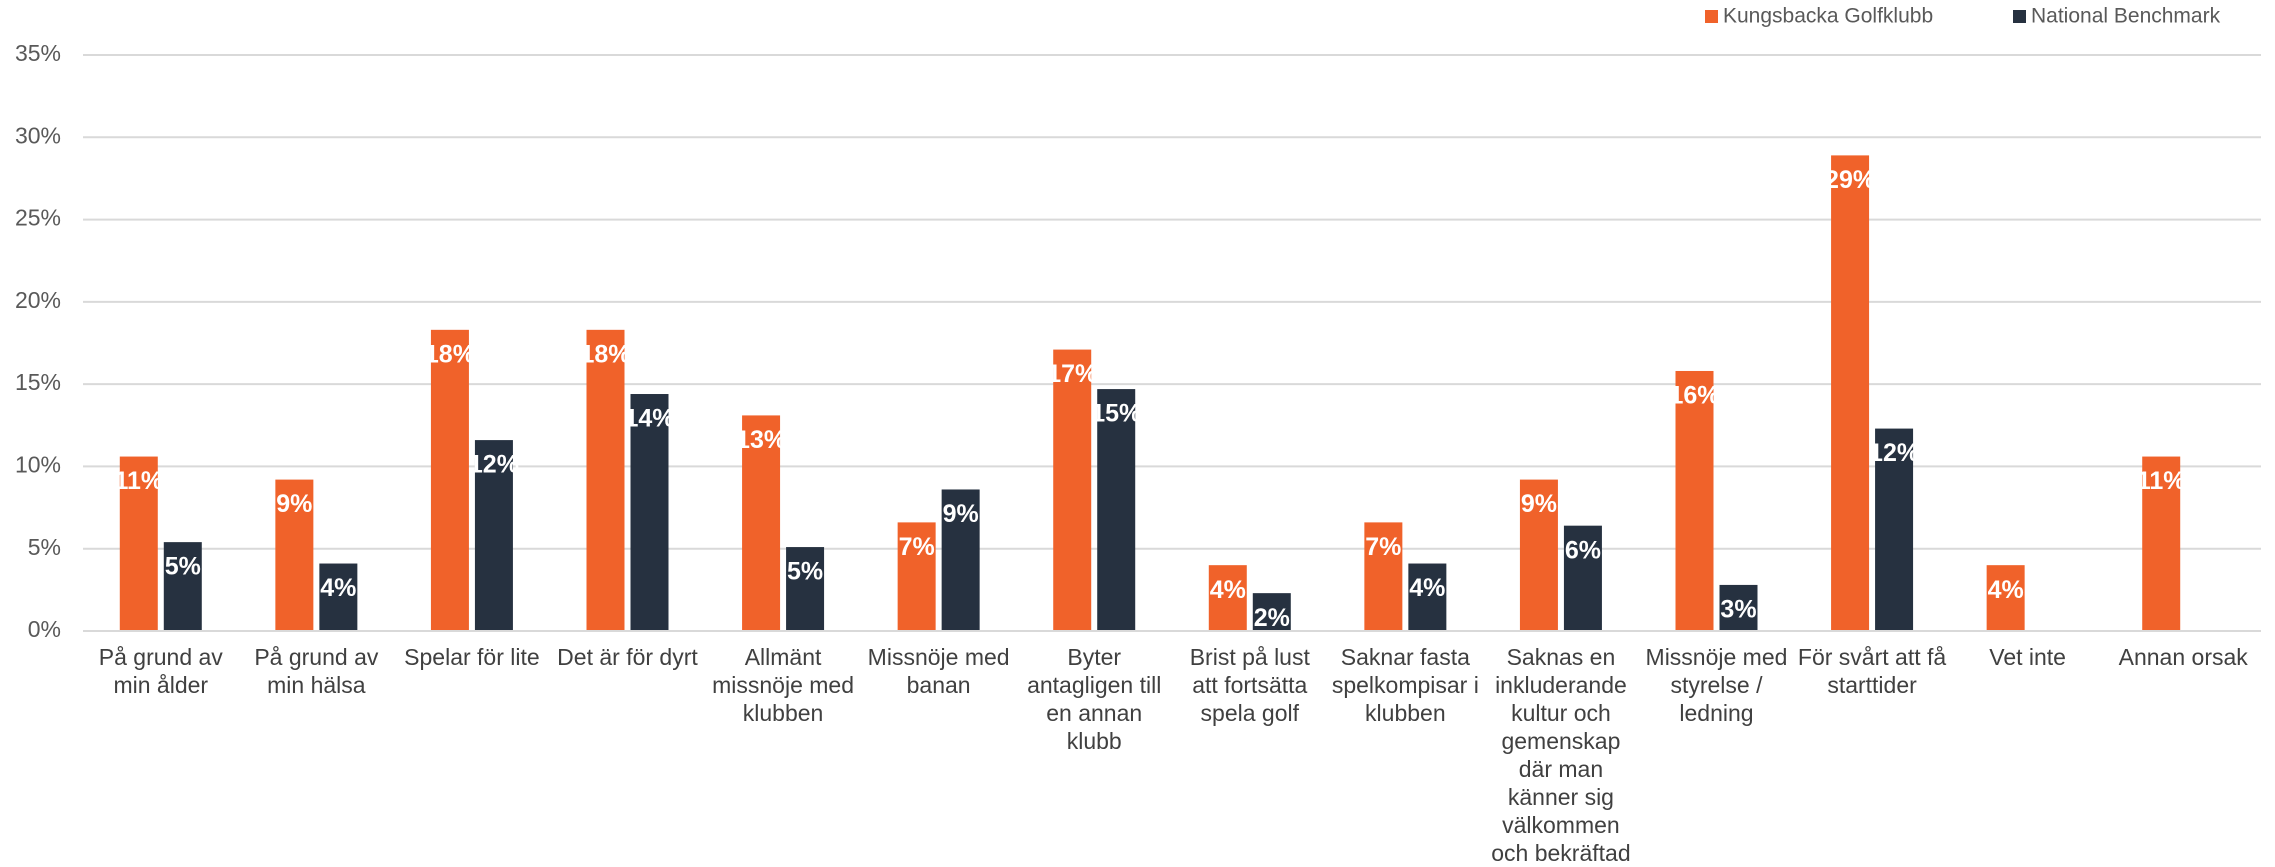 This screenshot has width=2275, height=867. Describe the element at coordinates (38, 465) in the screenshot. I see `y-tick-label: 10%` at that location.